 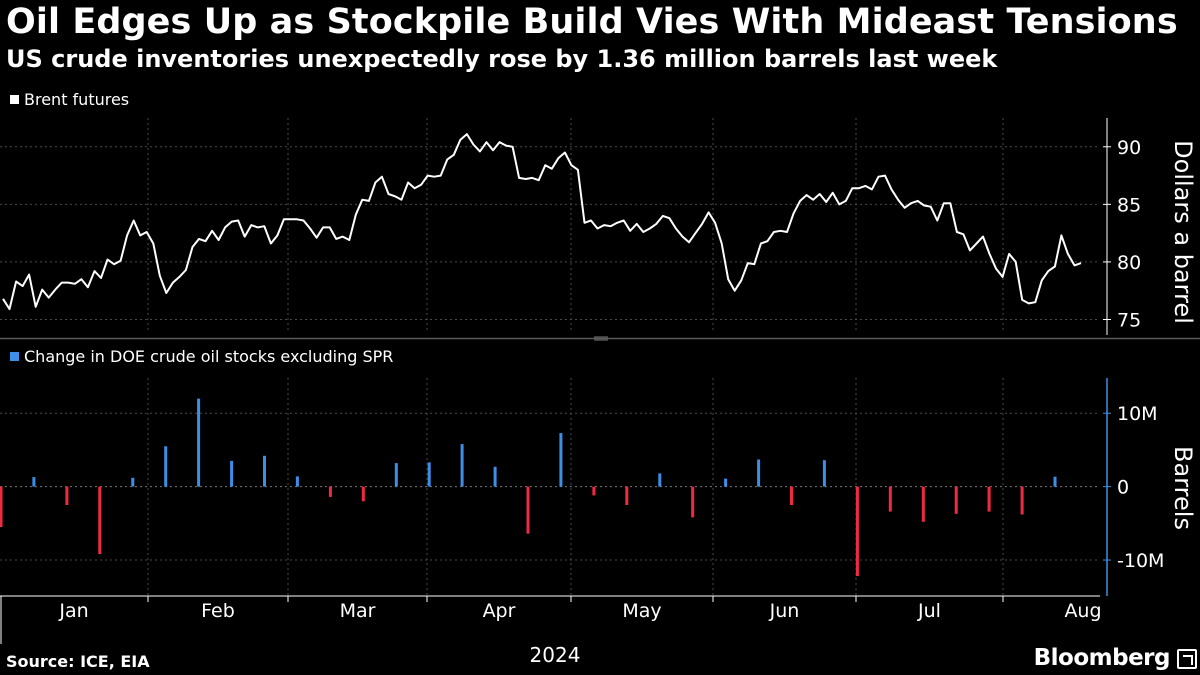 What do you see at coordinates (1129, 148) in the screenshot?
I see `top-y-tick-label: 90` at bounding box center [1129, 148].